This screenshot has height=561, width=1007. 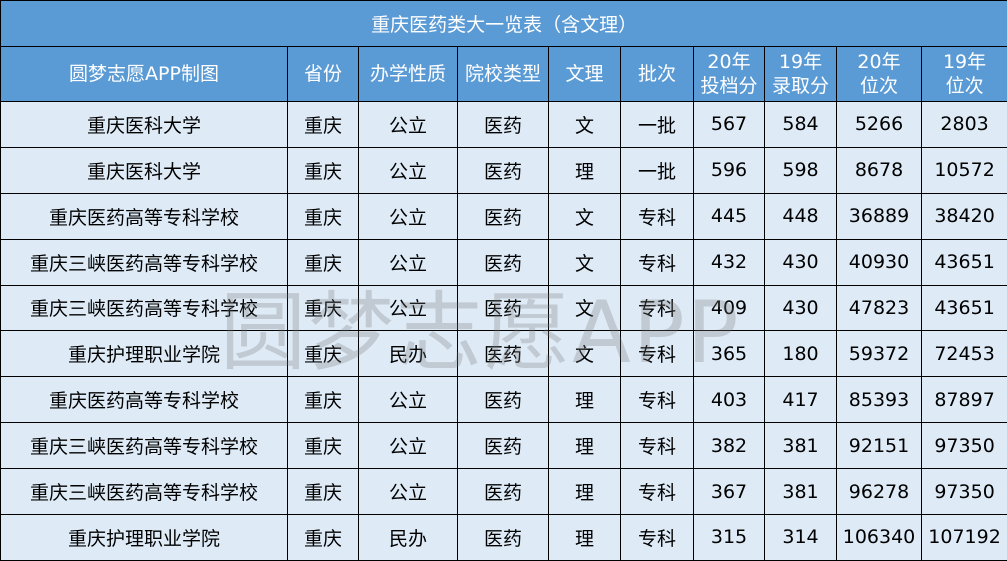 What do you see at coordinates (800, 400) in the screenshot?
I see `table-cell: 417` at bounding box center [800, 400].